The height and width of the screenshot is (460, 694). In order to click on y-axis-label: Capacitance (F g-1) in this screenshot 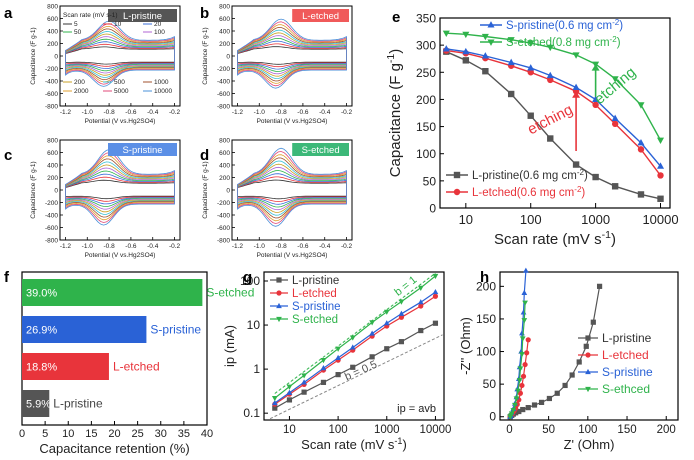, I will do `click(205, 55)`.